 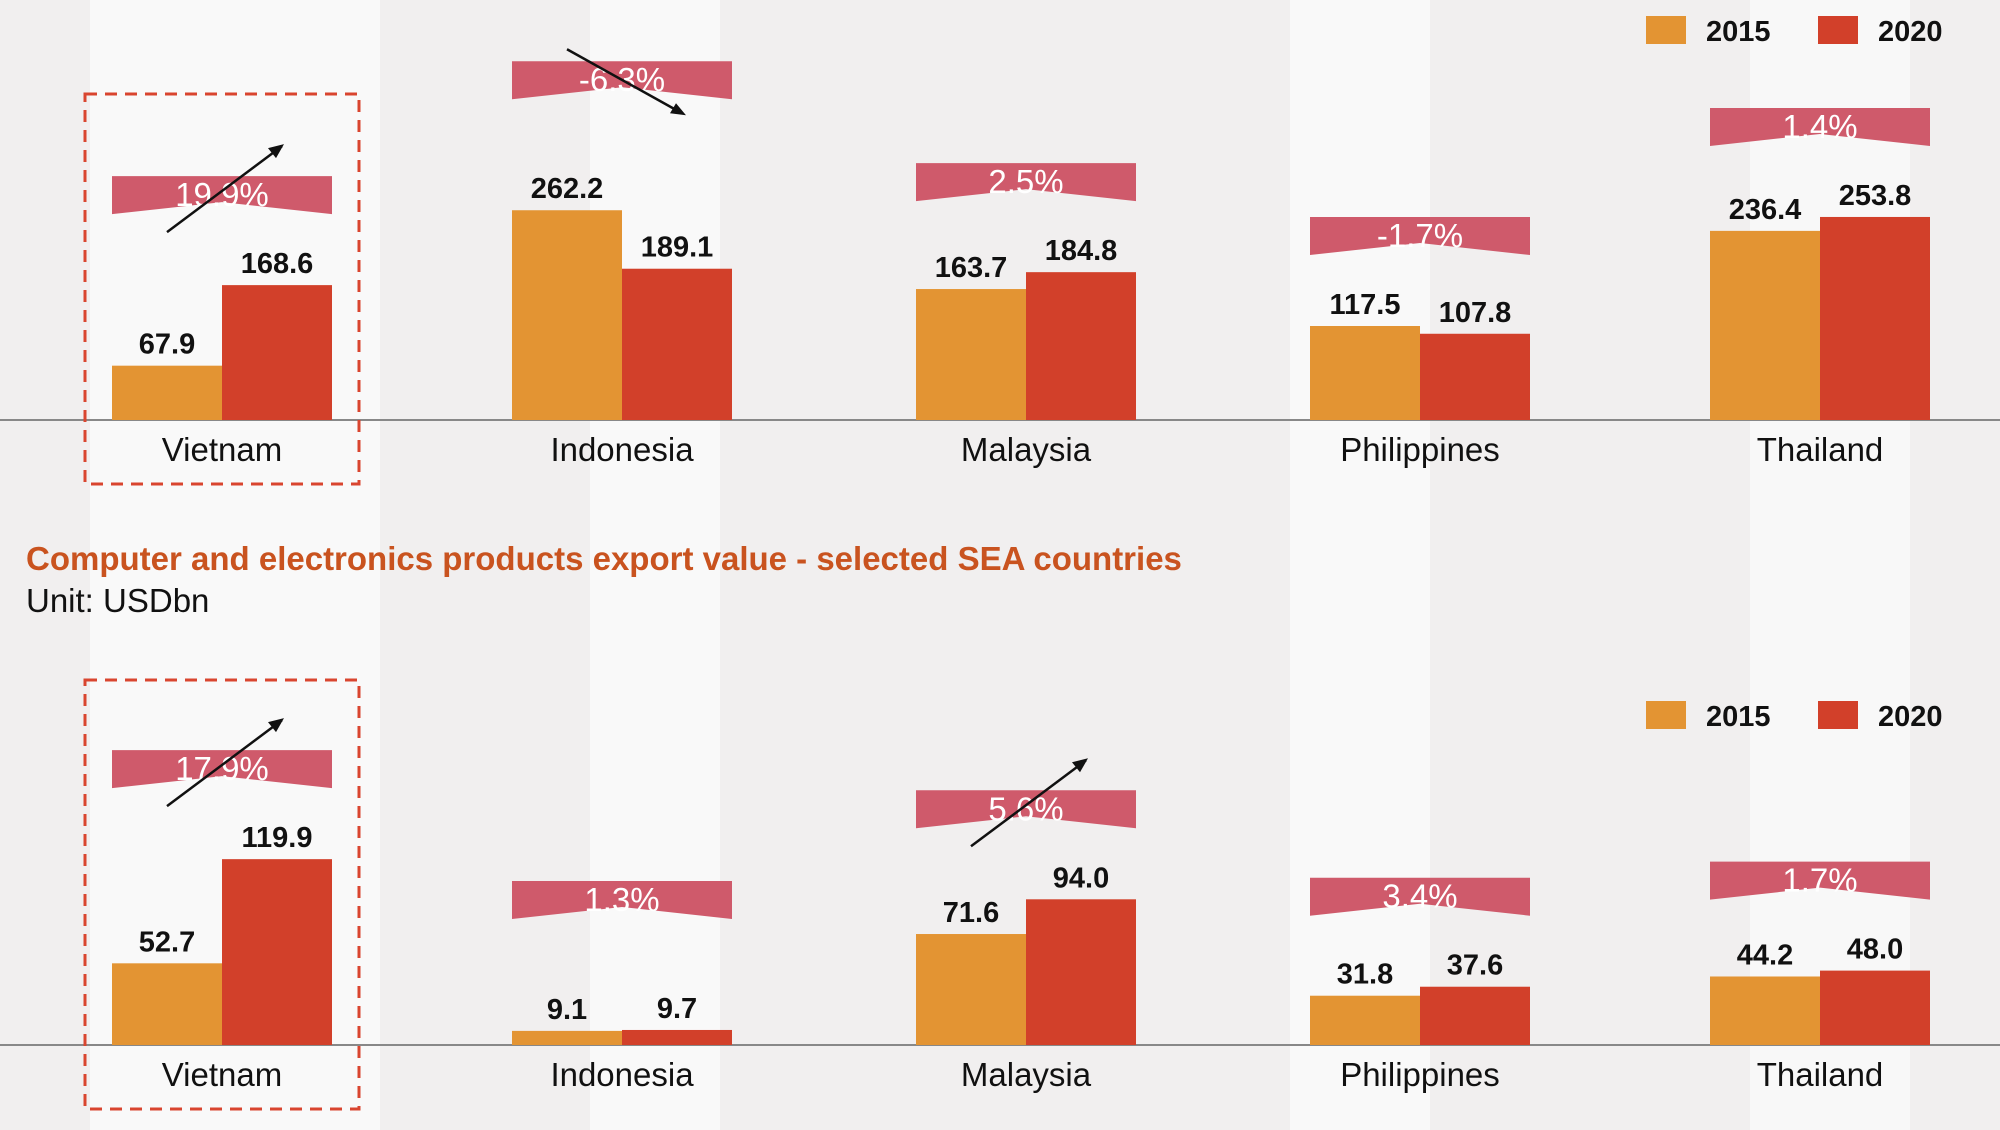 I want to click on data-label-philippines-2020: 107.8, so click(x=1475, y=313).